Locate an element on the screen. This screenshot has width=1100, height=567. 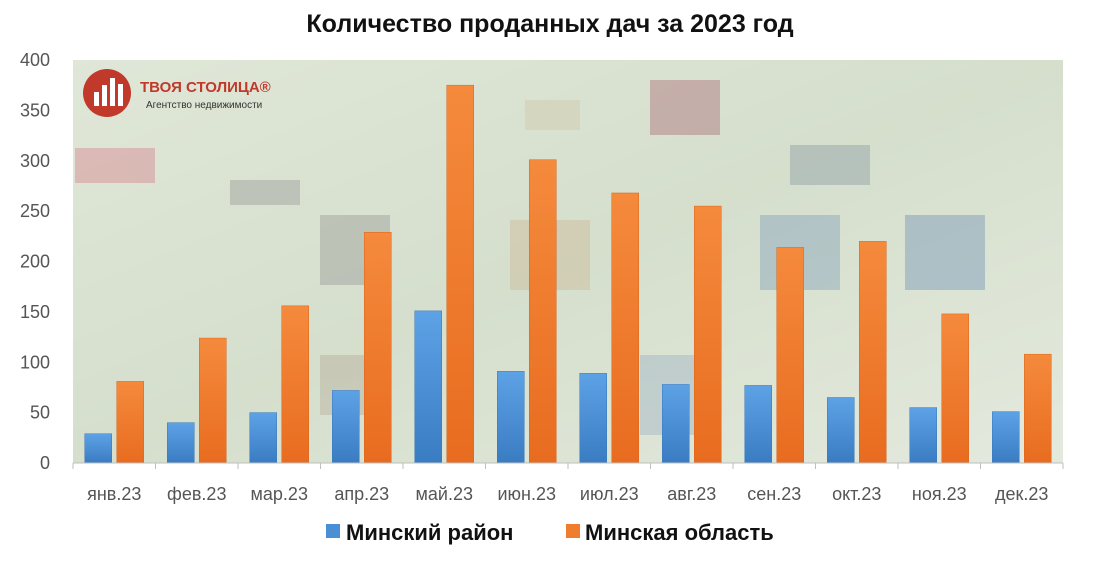
logo-name: ТВОЯ СТОЛИЦА® is located at coordinates (205, 87).